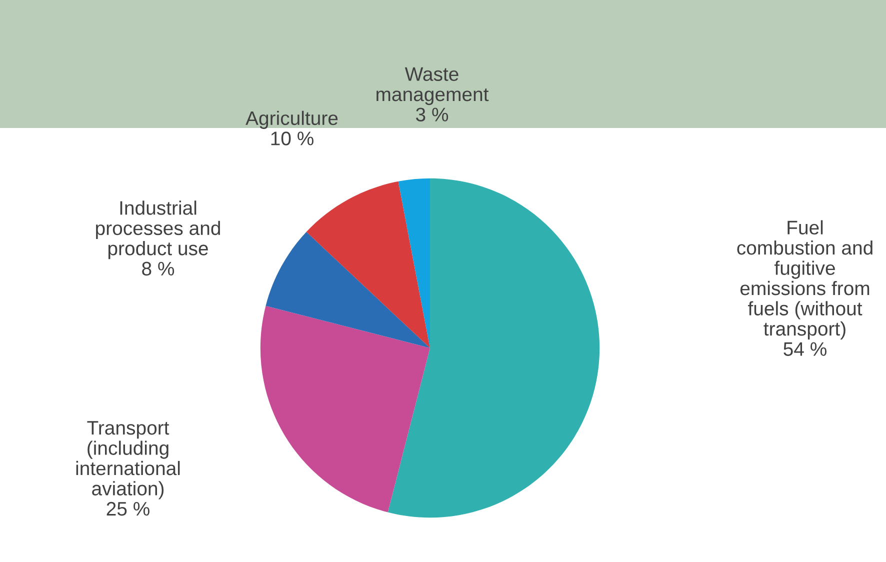 Image resolution: width=886 pixels, height=562 pixels. I want to click on data-label: 3 %, so click(432, 115).